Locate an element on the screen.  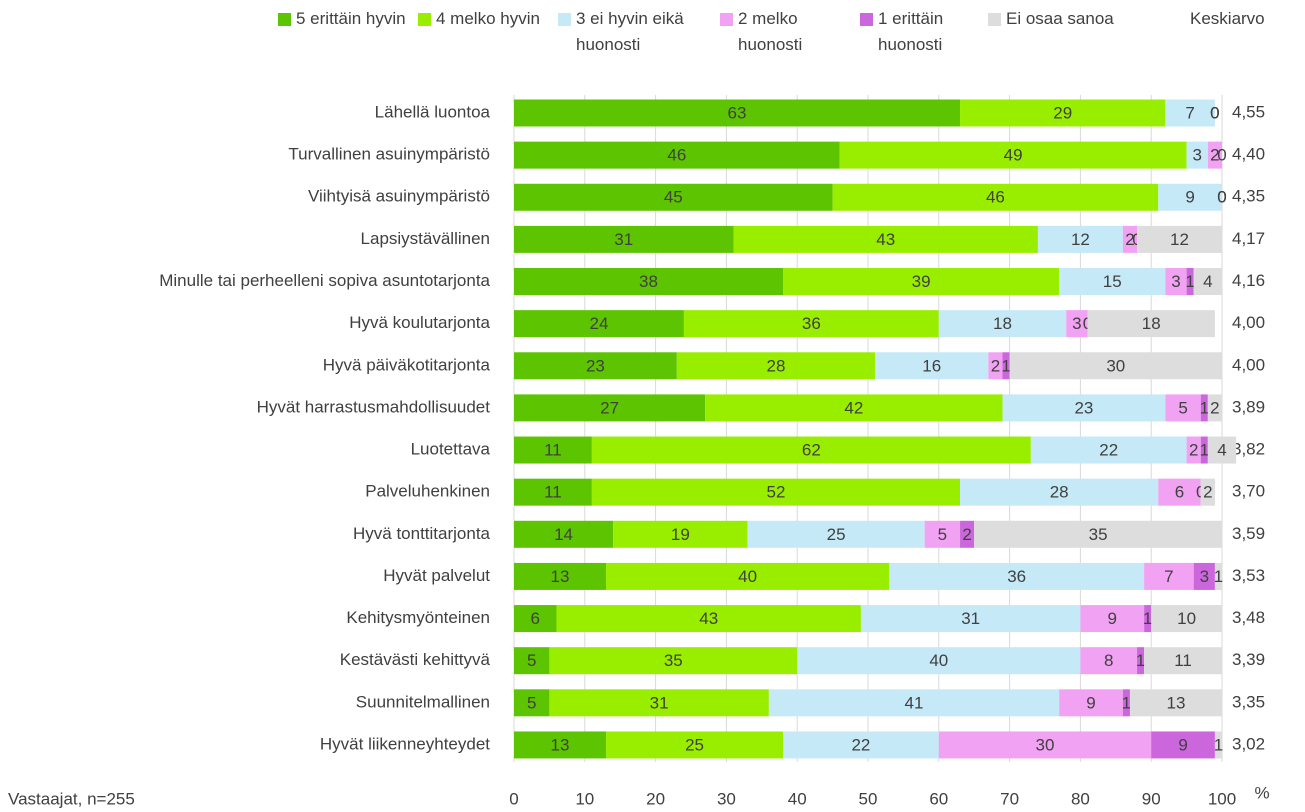
category-label: Lähellä luontoa is located at coordinates (433, 111).